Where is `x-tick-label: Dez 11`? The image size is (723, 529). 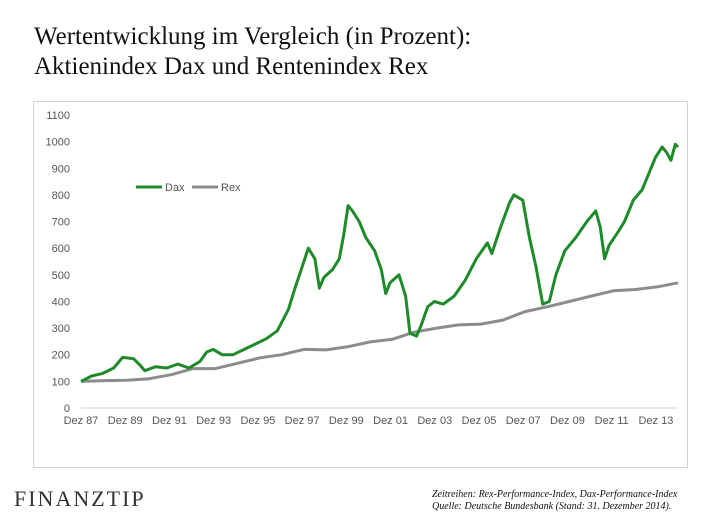
x-tick-label: Dez 11 is located at coordinates (612, 421).